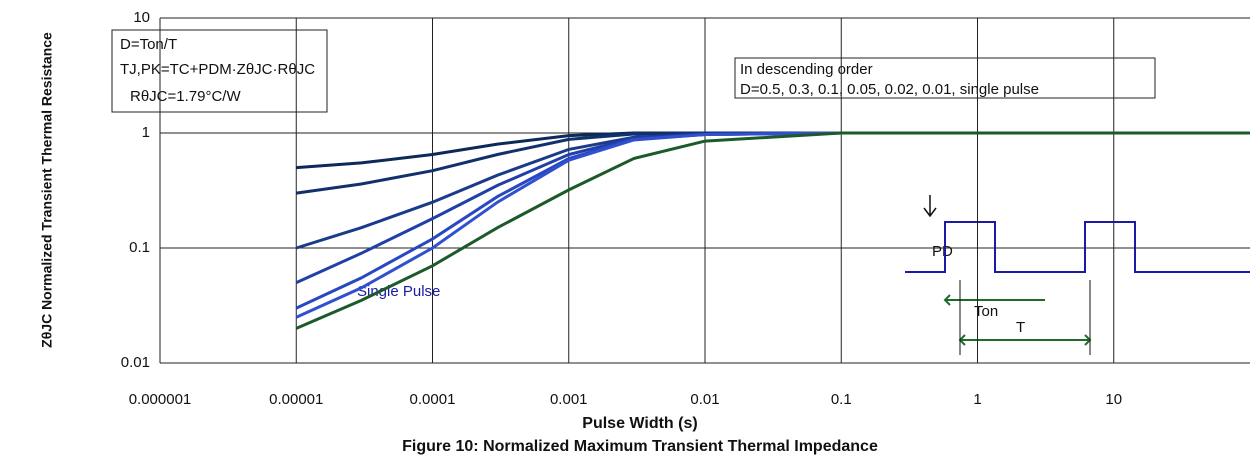 This screenshot has height=462, width=1260. Describe the element at coordinates (146, 132) in the screenshot. I see `y-tick-label: 1` at that location.